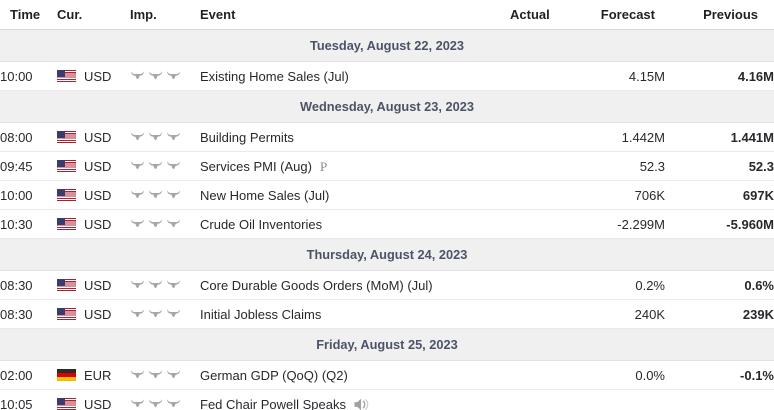 This screenshot has width=774, height=410. I want to click on event-link: Crude Oil Inventories, so click(261, 224).